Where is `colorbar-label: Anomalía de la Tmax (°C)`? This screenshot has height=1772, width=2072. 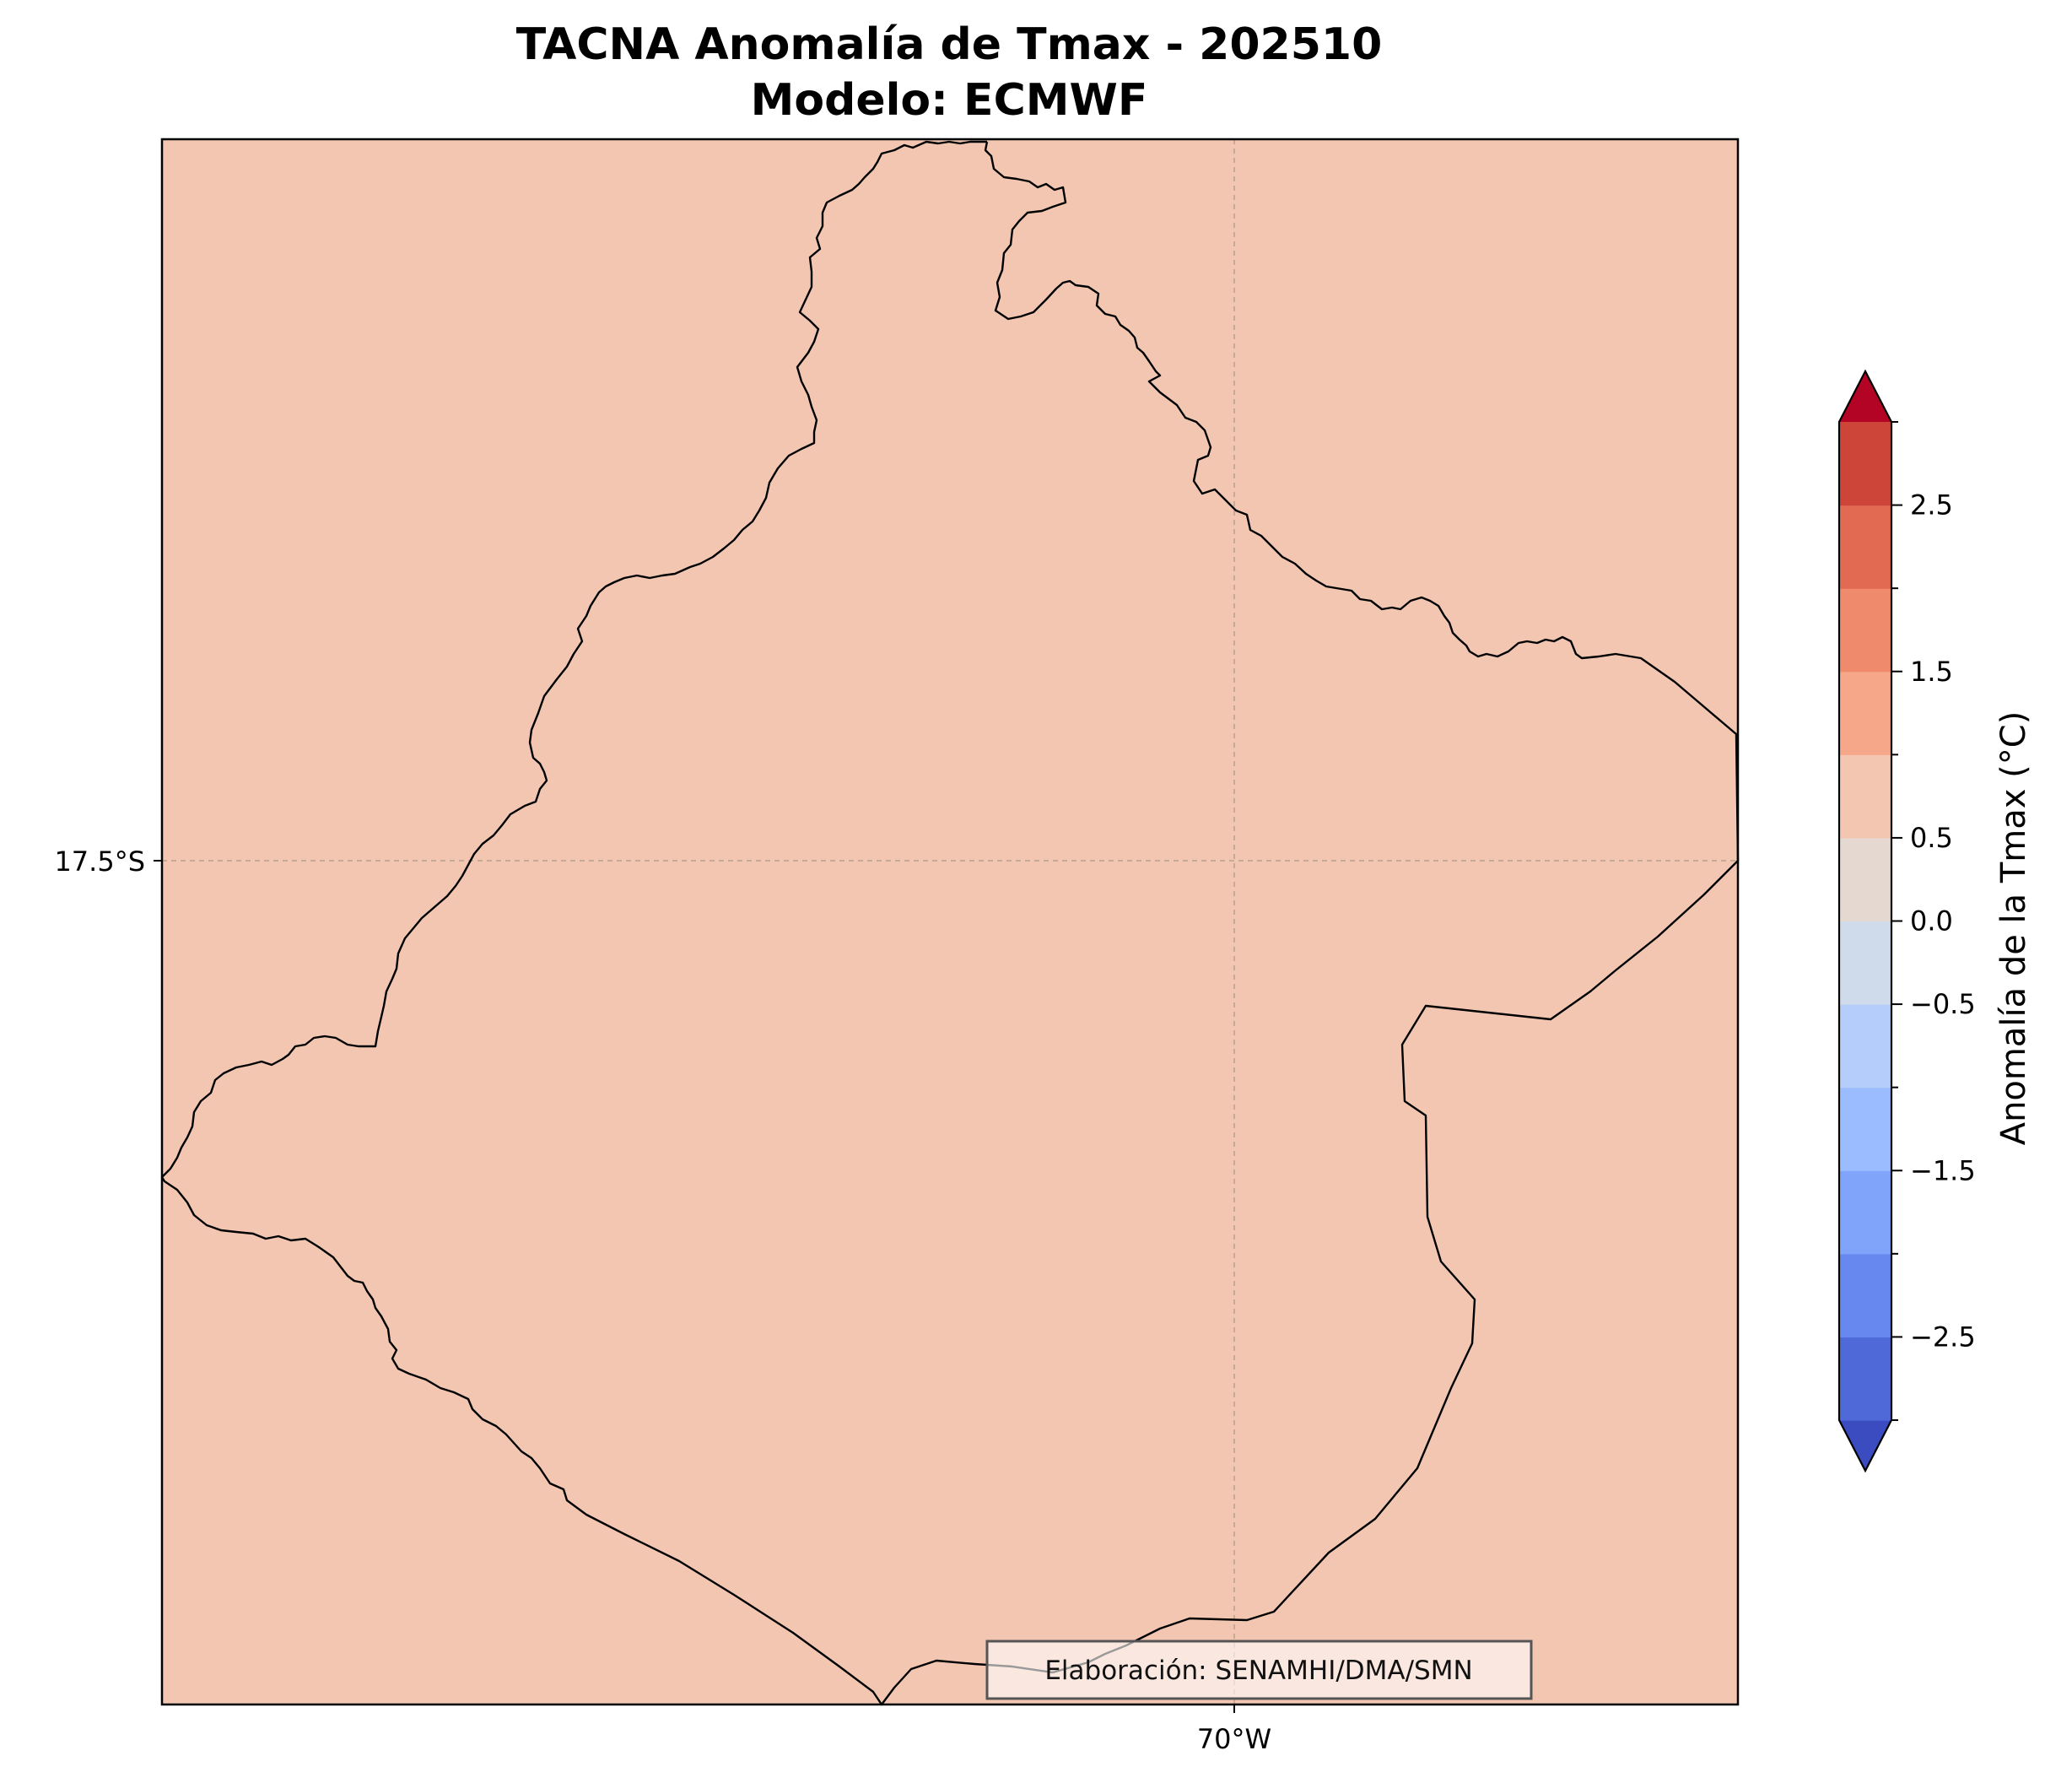
colorbar-label: Anomalía de la Tmax (°C) is located at coordinates (2013, 928).